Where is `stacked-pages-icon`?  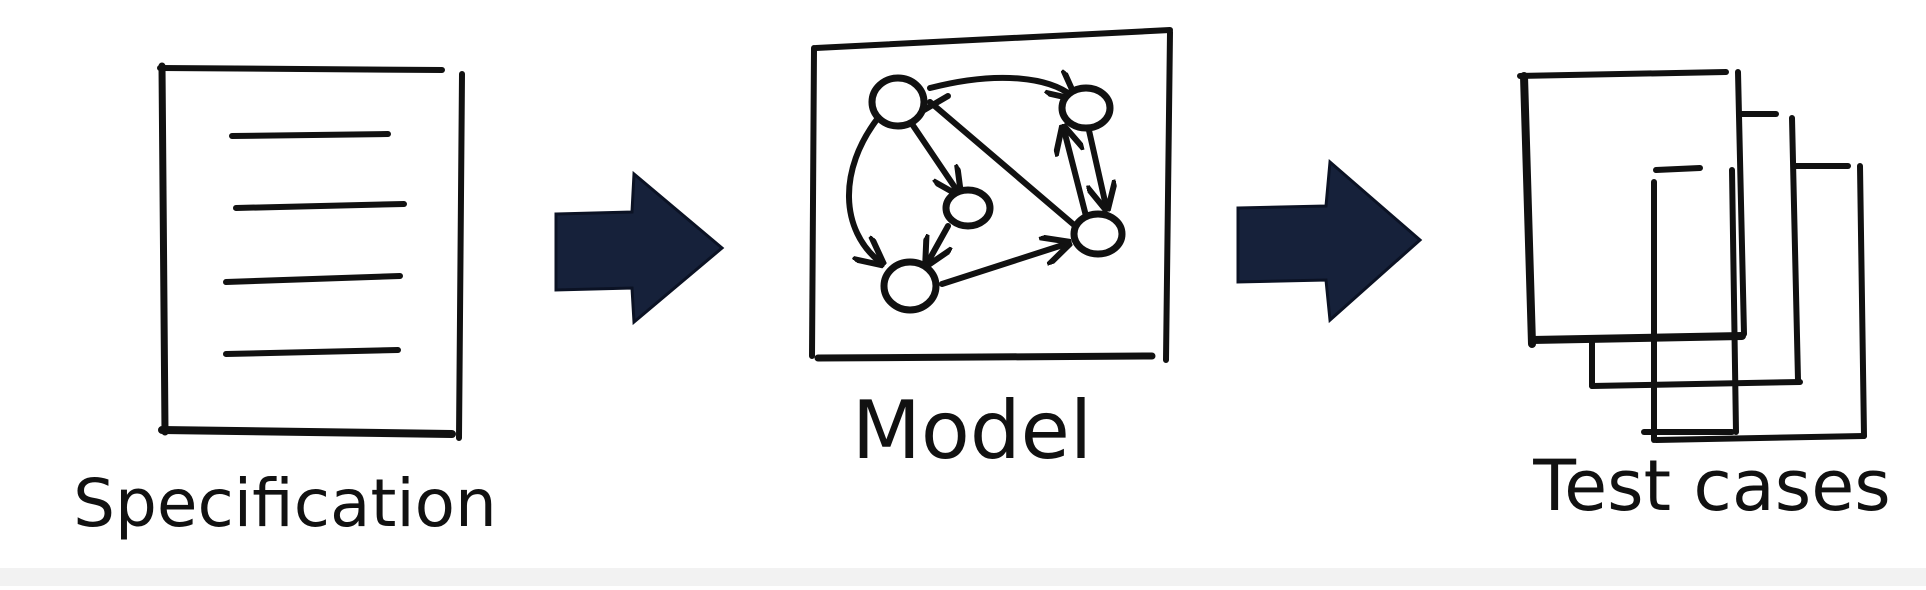 stacked-pages-icon is located at coordinates (1692, 256).